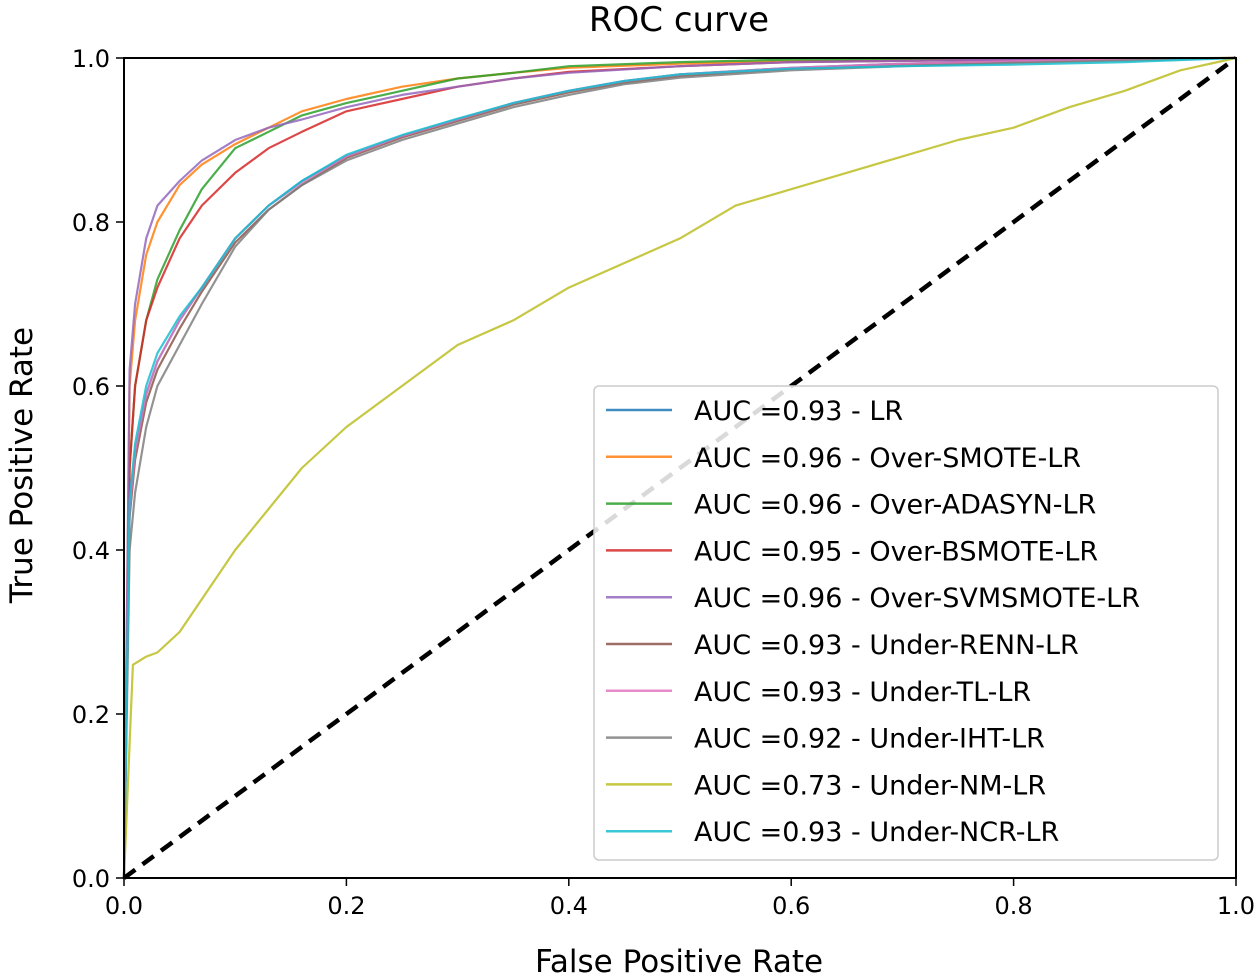  What do you see at coordinates (869, 739) in the screenshot?
I see `legend-label-7: AUC =0.92 - Under-IHT-LR` at bounding box center [869, 739].